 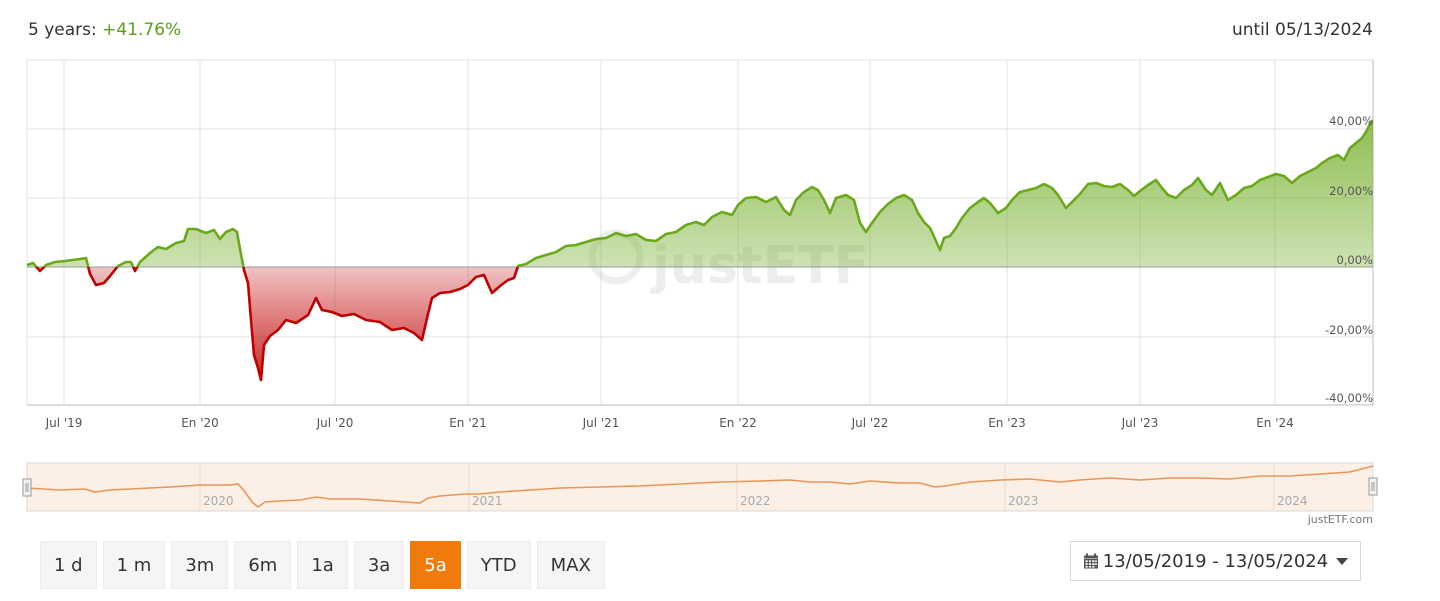 What do you see at coordinates (1302, 30) in the screenshot?
I see `until-date-label: until 05/13/2024` at bounding box center [1302, 30].